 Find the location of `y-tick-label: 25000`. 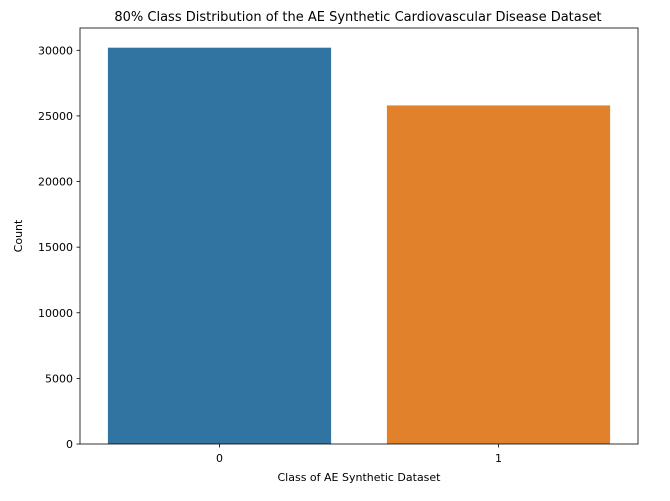

y-tick-label: 25000 is located at coordinates (55, 116).